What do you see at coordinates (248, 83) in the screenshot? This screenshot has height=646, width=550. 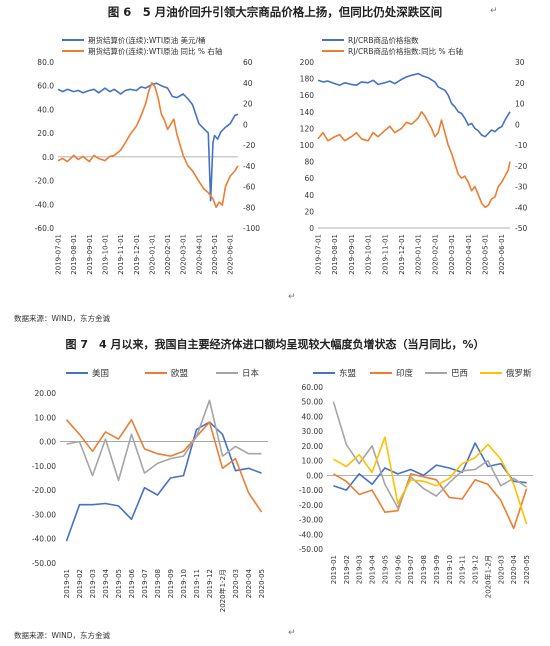 I see `y2-tick-label: 40` at bounding box center [248, 83].